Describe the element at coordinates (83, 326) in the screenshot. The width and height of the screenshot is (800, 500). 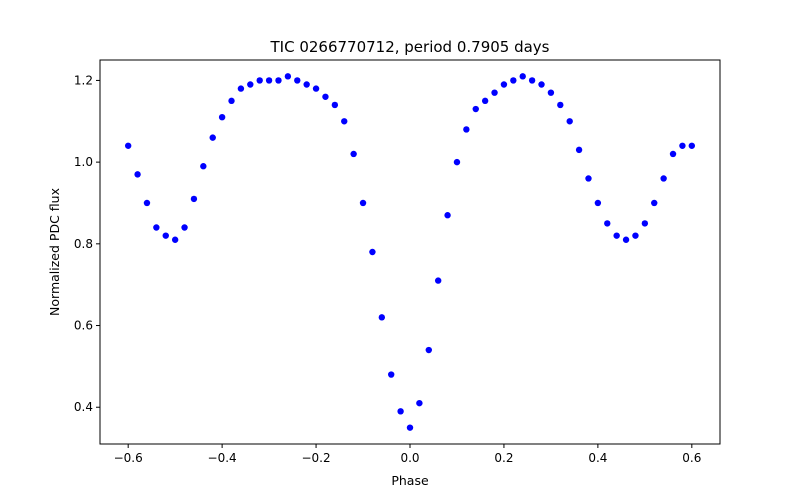
I see `y-tick-label: 0.6` at that location.